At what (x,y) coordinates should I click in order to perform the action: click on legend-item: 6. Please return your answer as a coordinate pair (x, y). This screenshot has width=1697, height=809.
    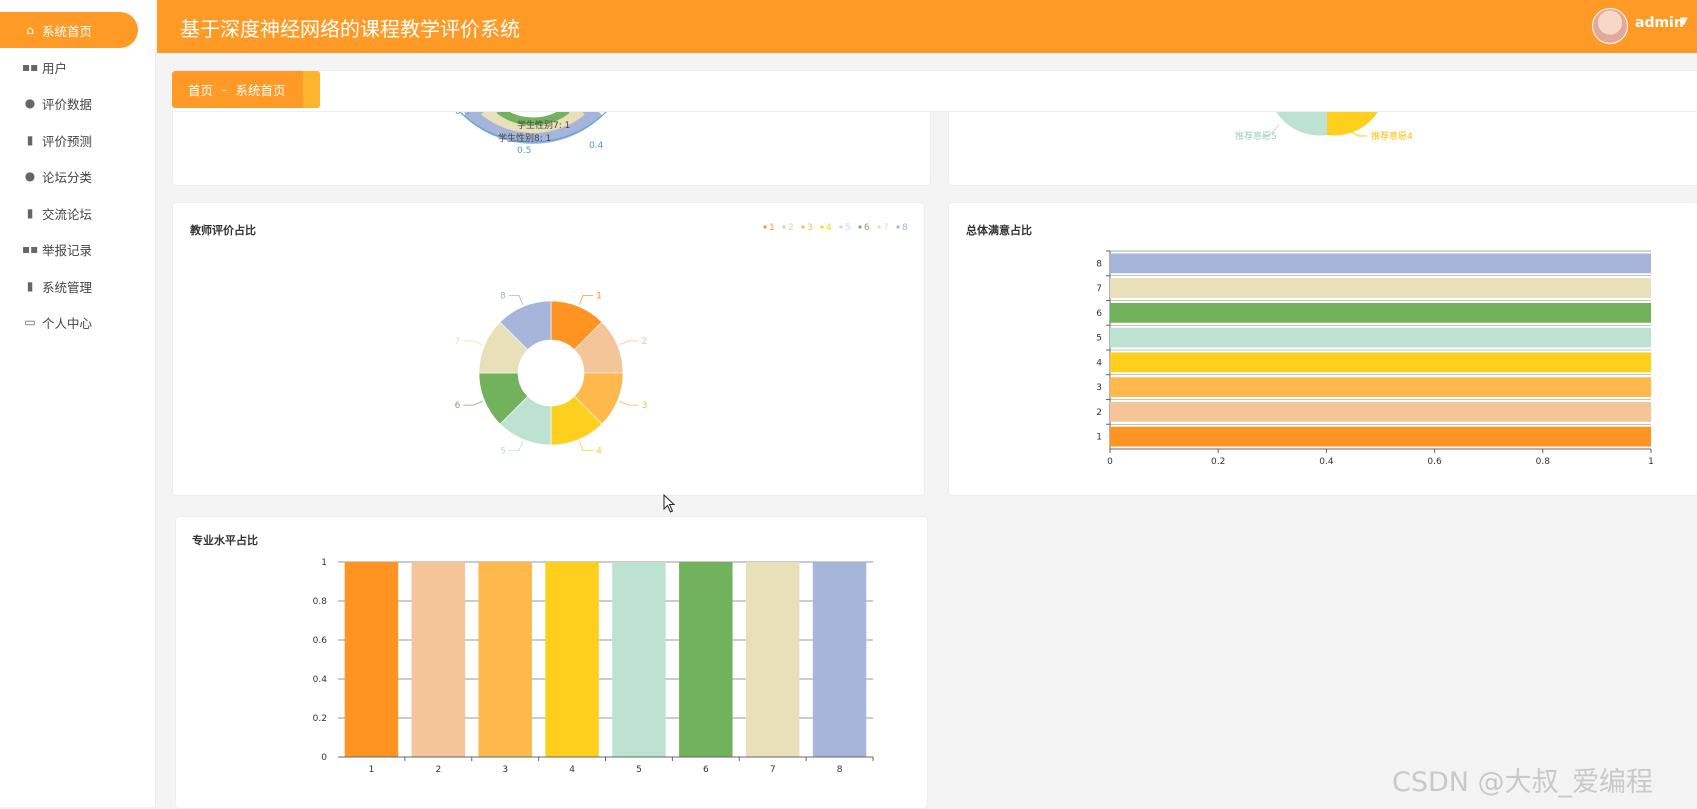
    Looking at the image, I should click on (867, 228).